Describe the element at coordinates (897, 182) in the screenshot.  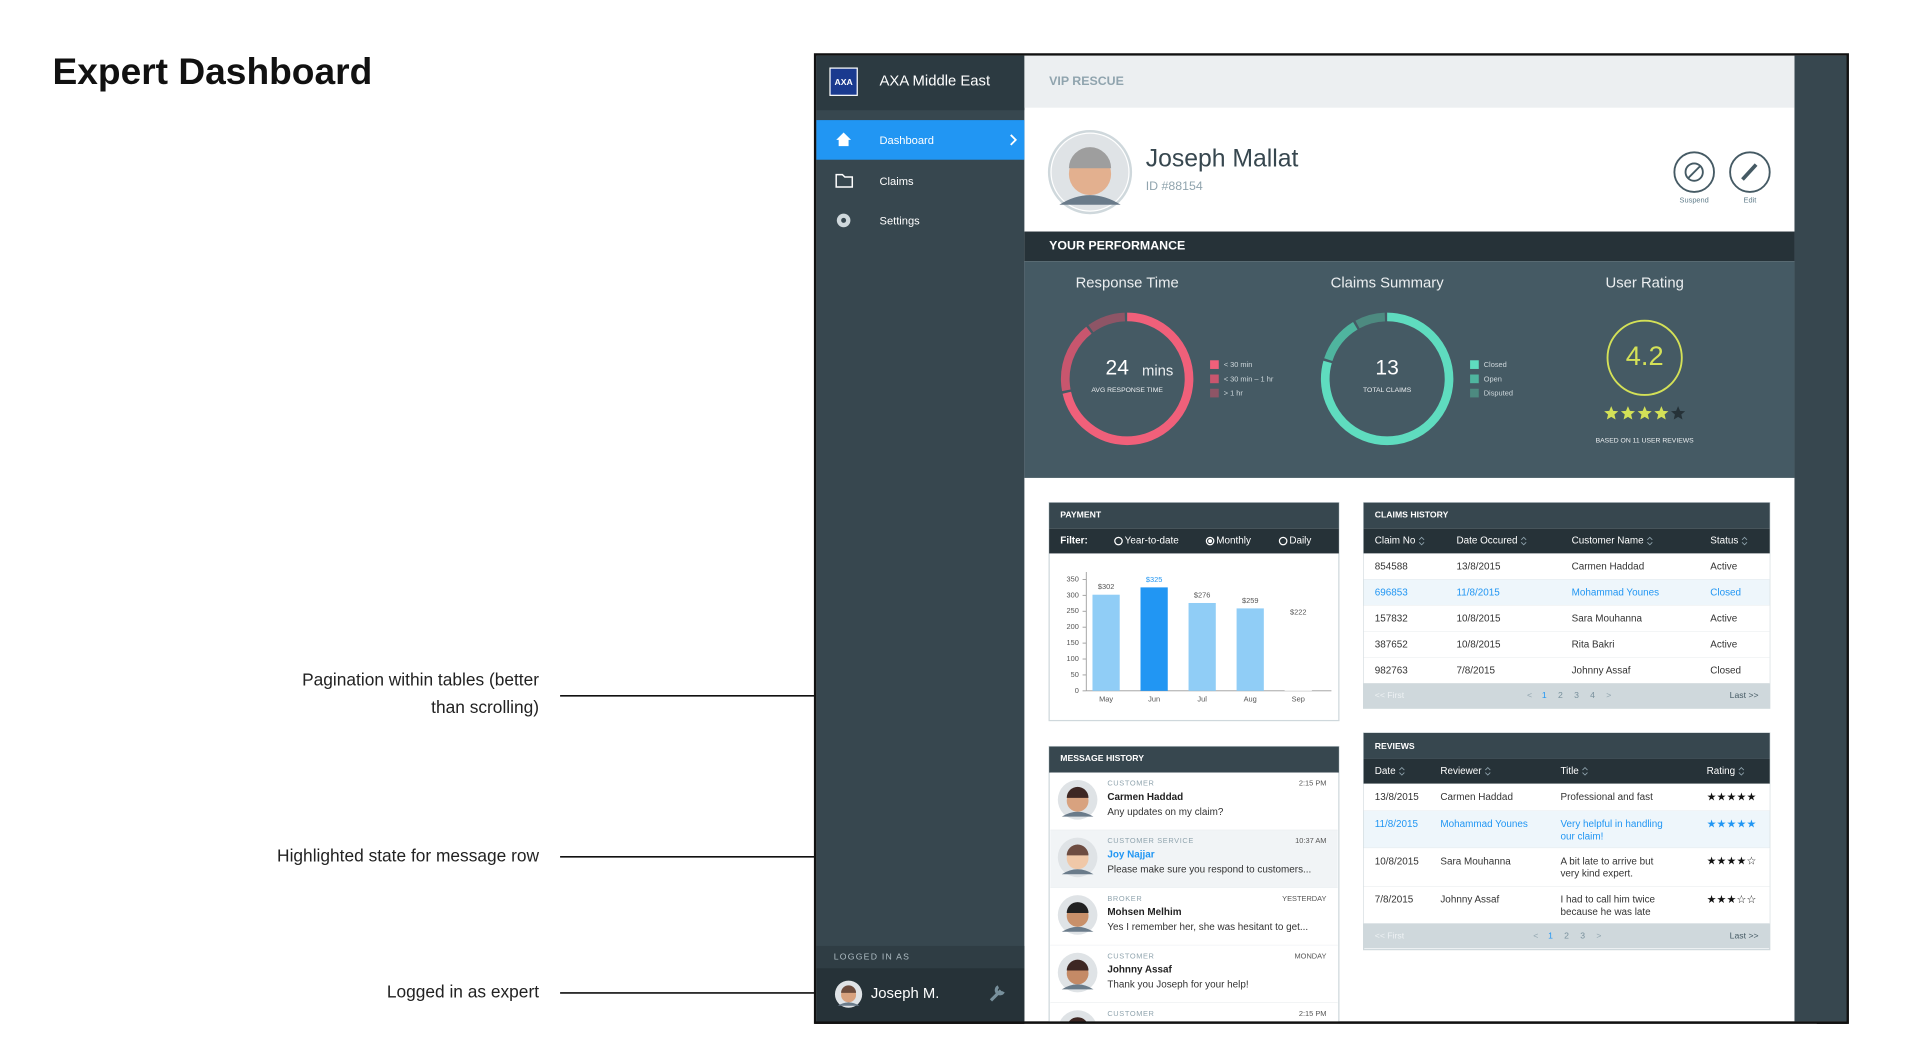
I see `nav-label: Claims` at that location.